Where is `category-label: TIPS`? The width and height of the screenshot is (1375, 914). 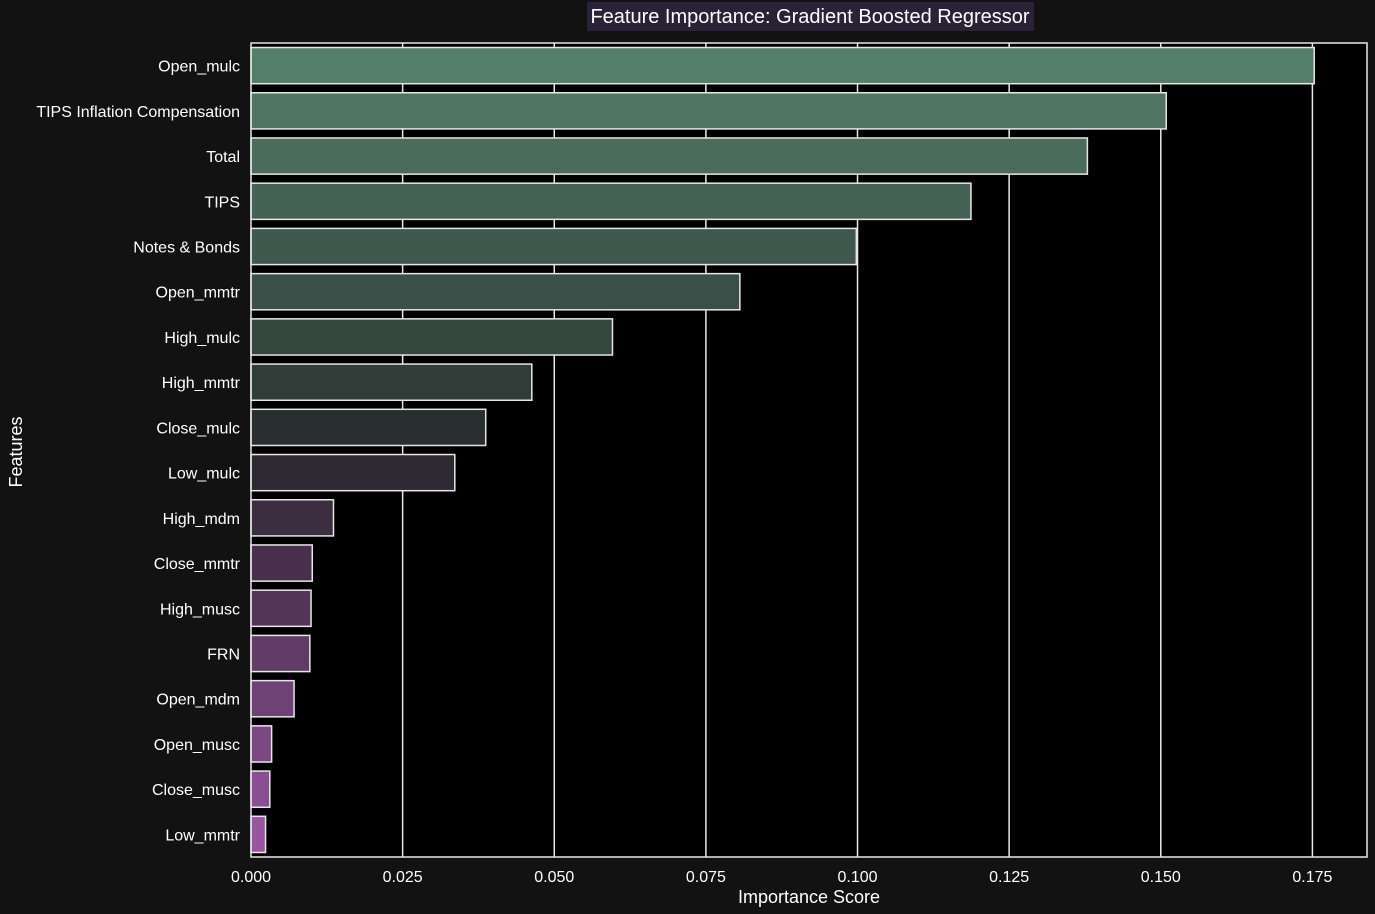
category-label: TIPS is located at coordinates (222, 202).